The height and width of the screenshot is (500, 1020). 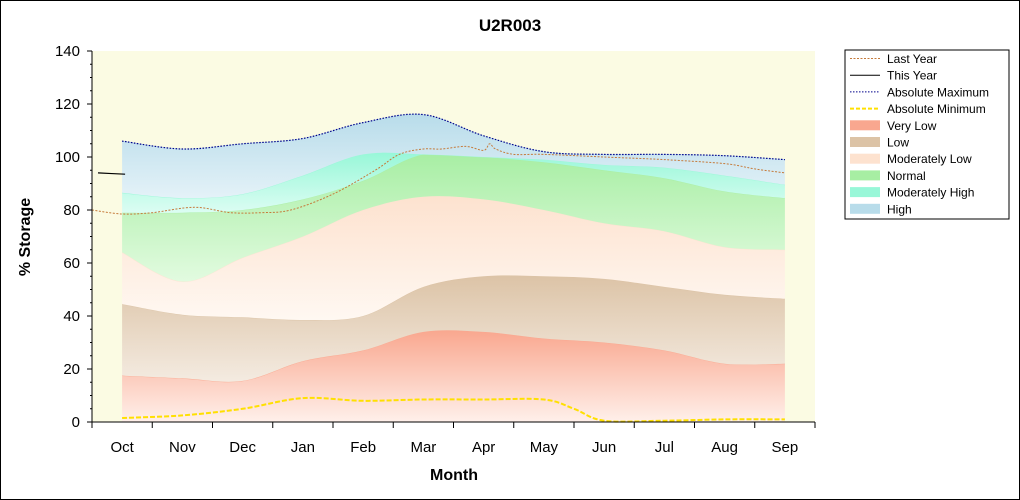 I want to click on y-tick-label: 80, so click(x=71, y=210).